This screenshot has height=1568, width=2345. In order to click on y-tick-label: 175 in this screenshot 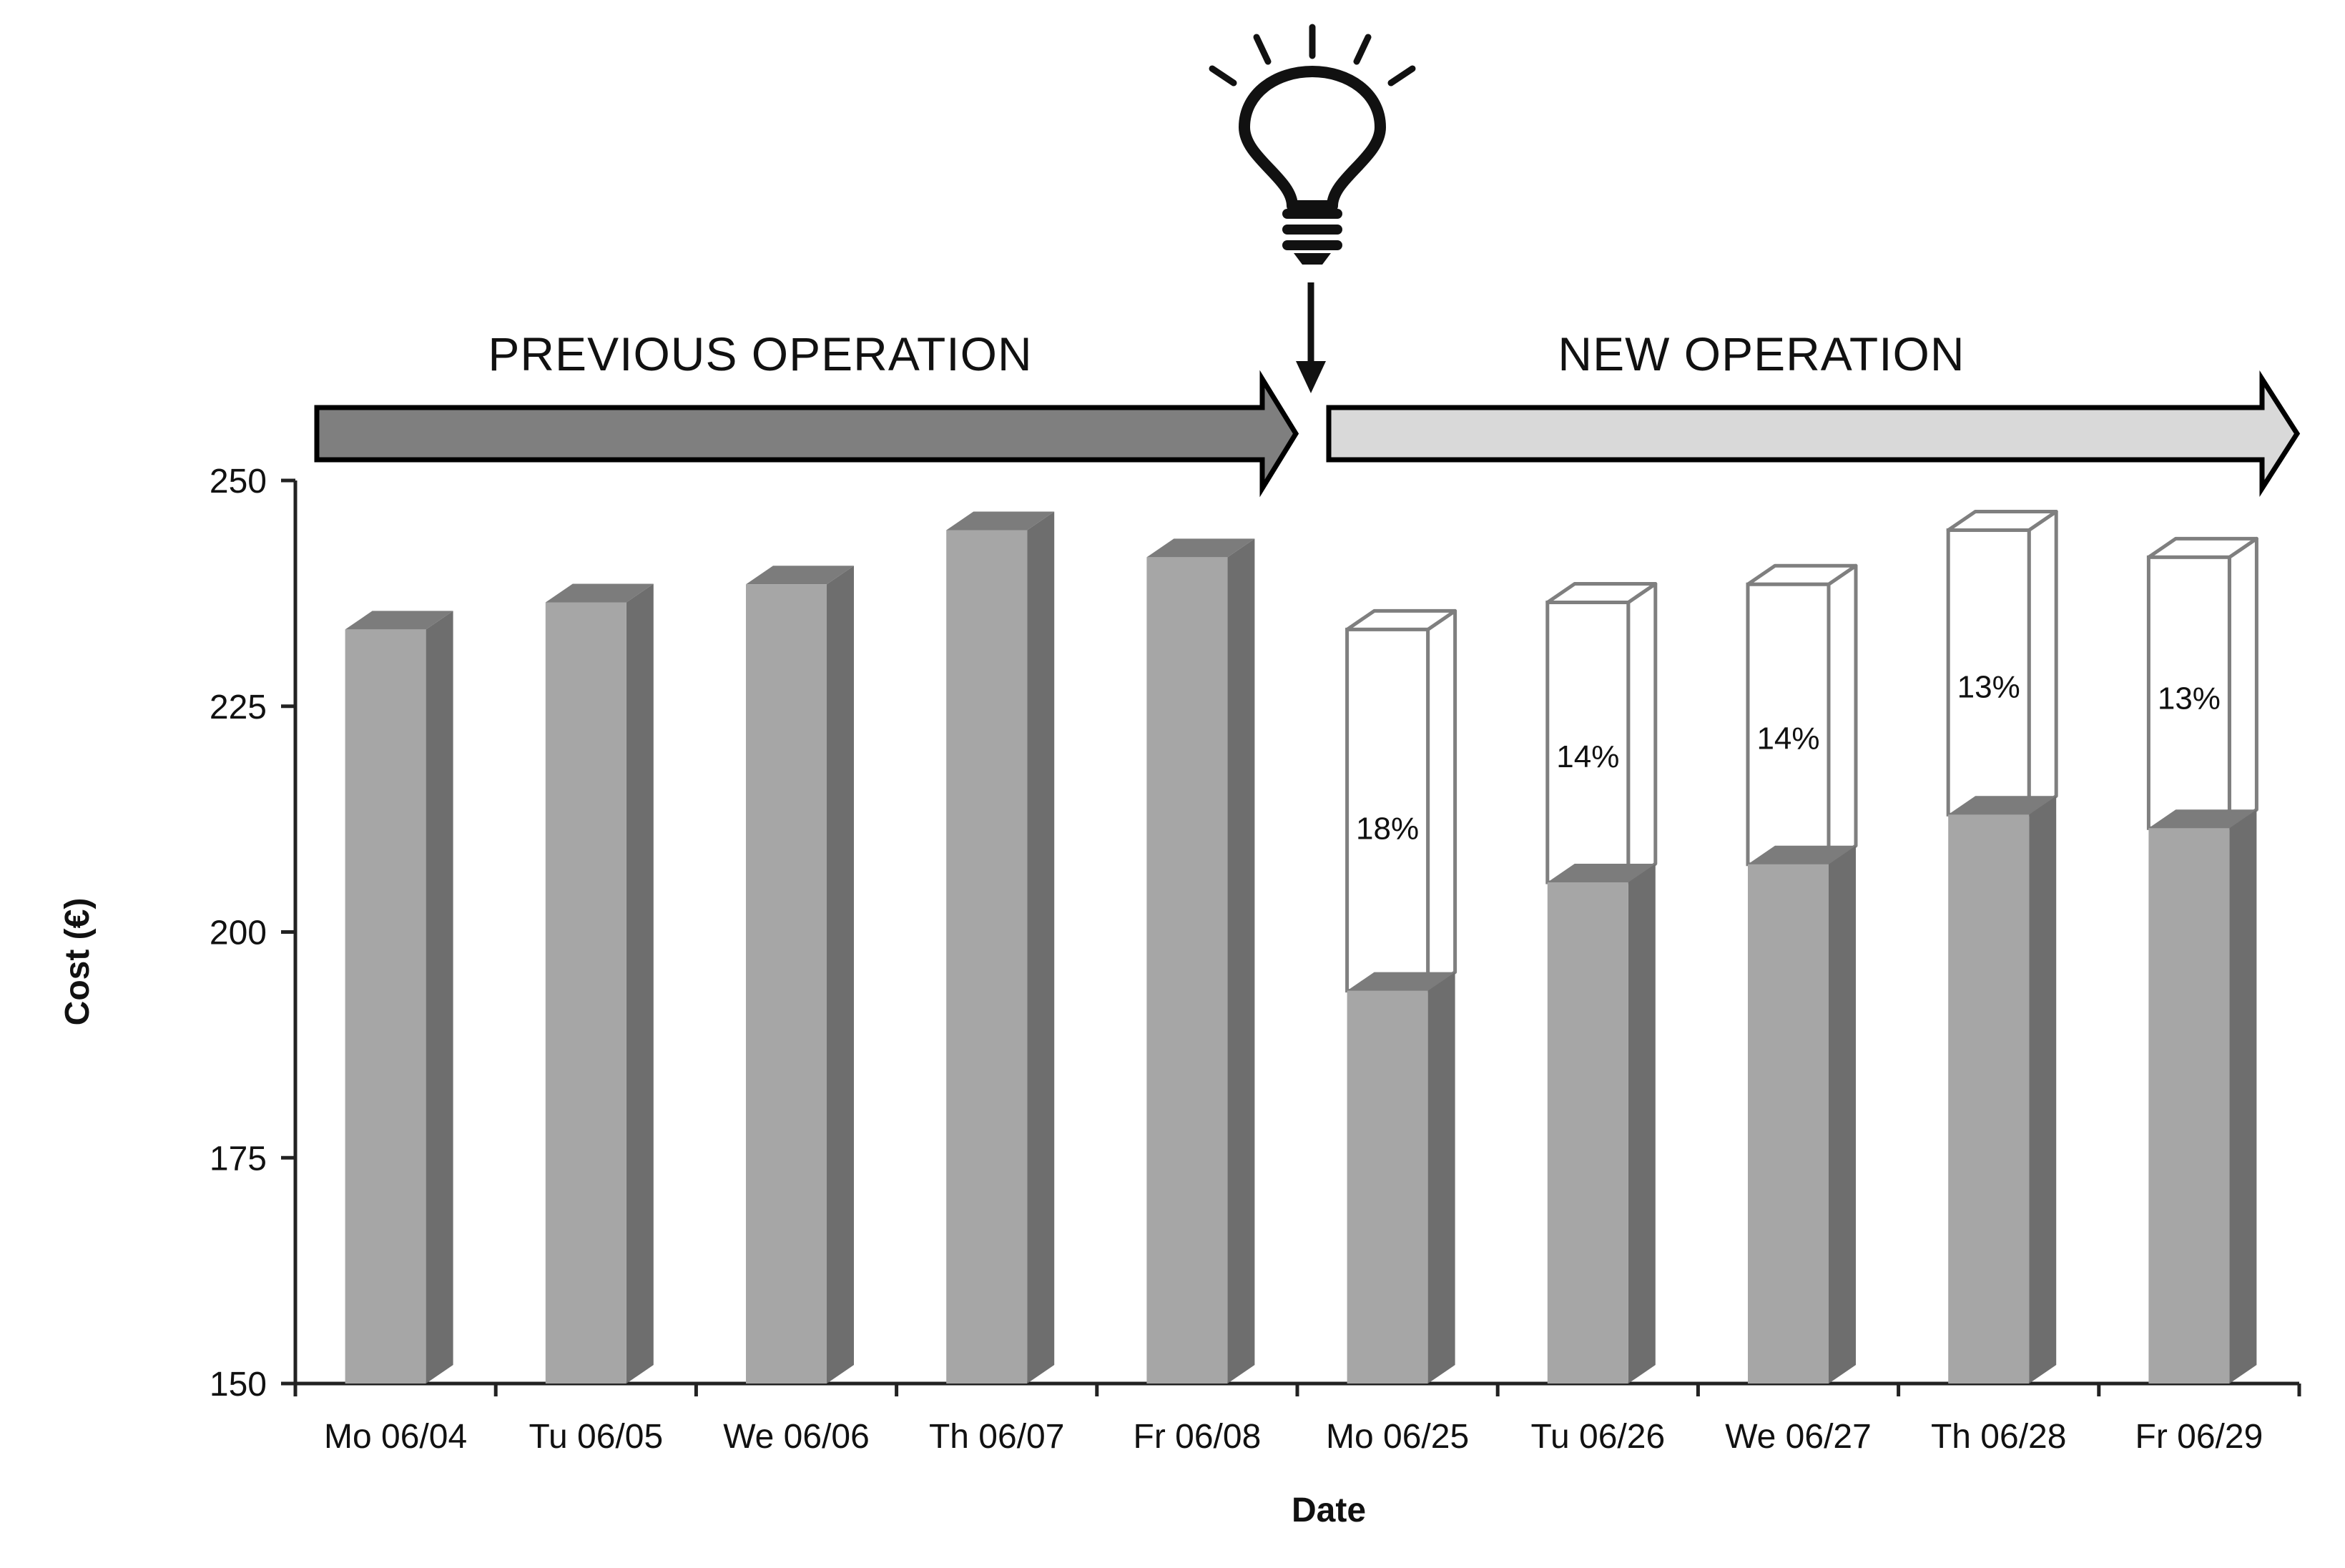, I will do `click(238, 1159)`.